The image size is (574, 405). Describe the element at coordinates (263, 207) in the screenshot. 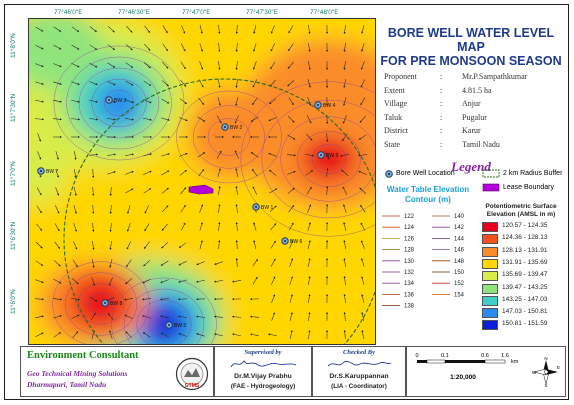

I see `bore-well-marker: BW 1` at that location.